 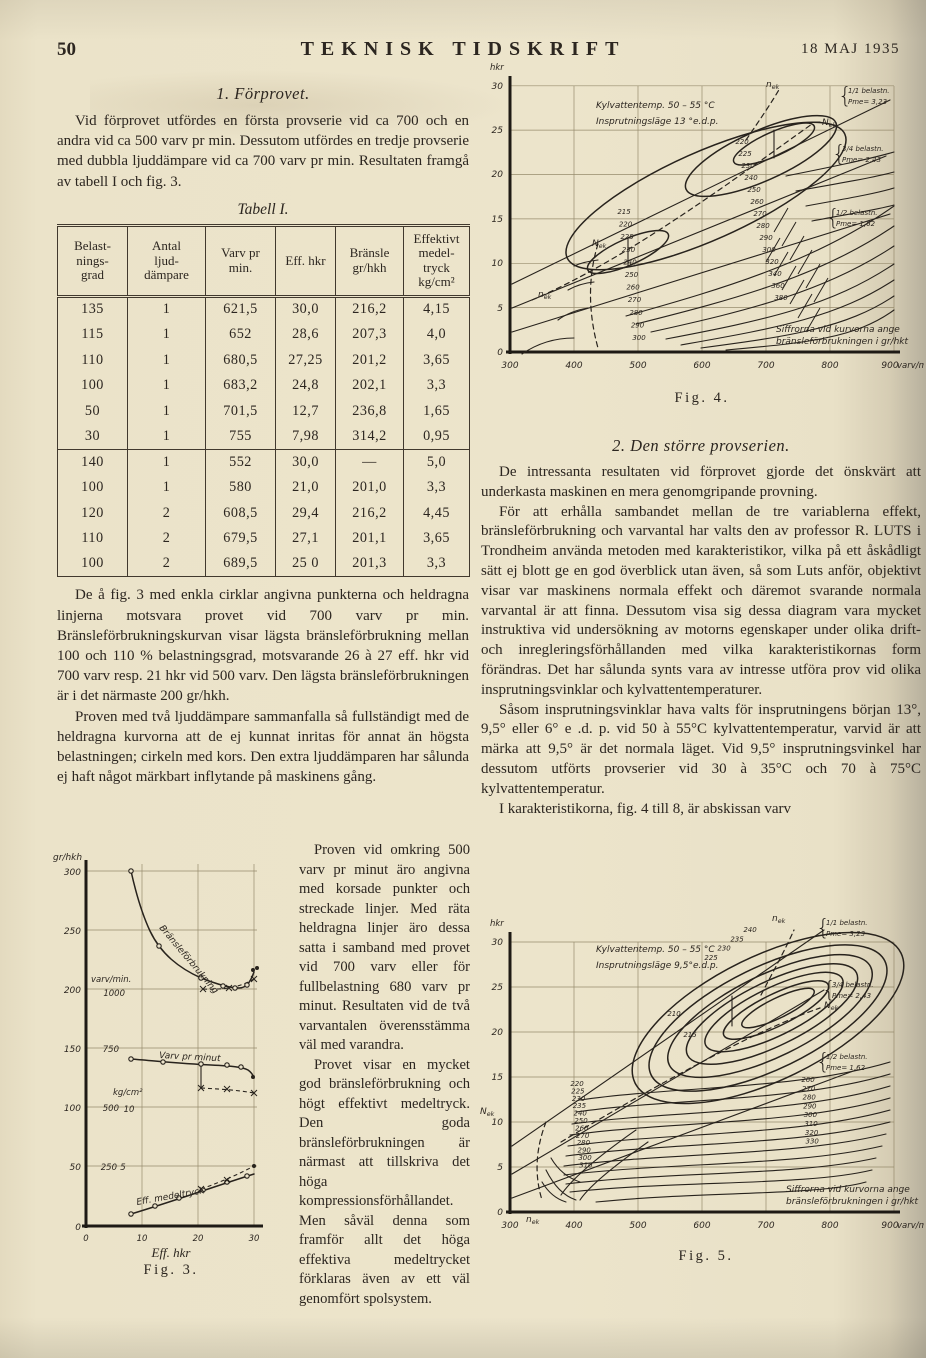 What do you see at coordinates (763, 226) in the screenshot?
I see `figure-label: 280` at bounding box center [763, 226].